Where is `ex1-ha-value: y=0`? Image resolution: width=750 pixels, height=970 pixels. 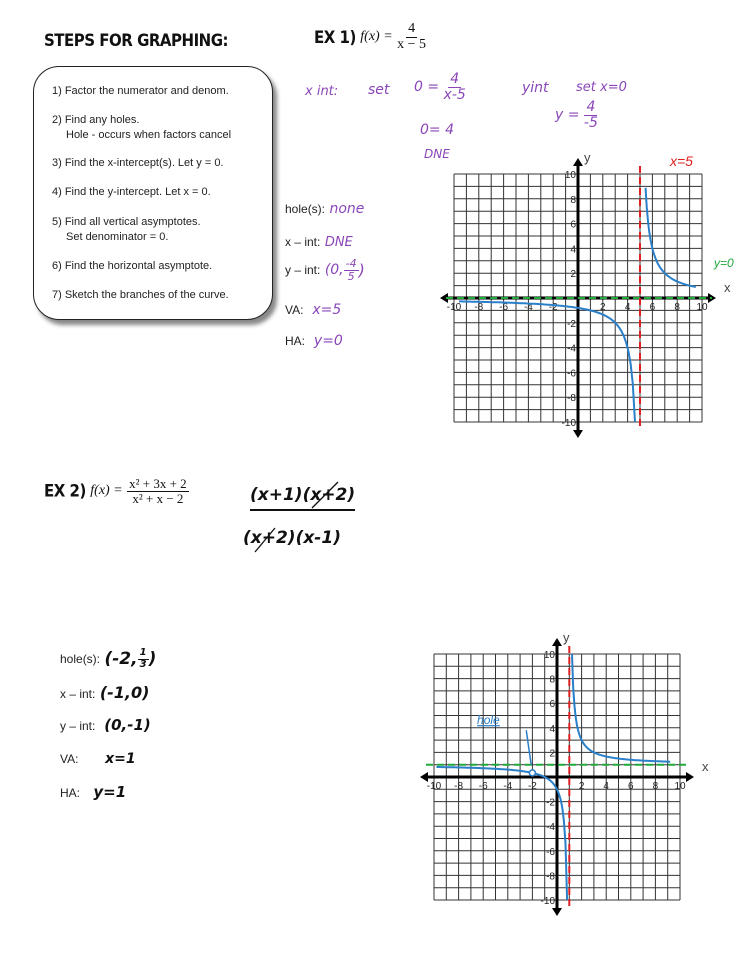 ex1-ha-value: y=0 is located at coordinates (328, 341).